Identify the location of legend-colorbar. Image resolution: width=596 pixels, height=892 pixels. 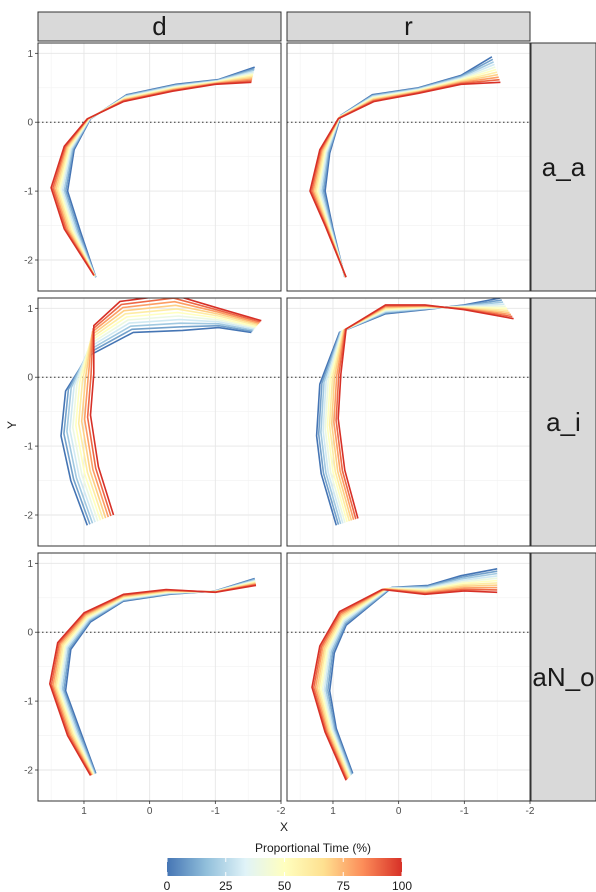
(284, 867).